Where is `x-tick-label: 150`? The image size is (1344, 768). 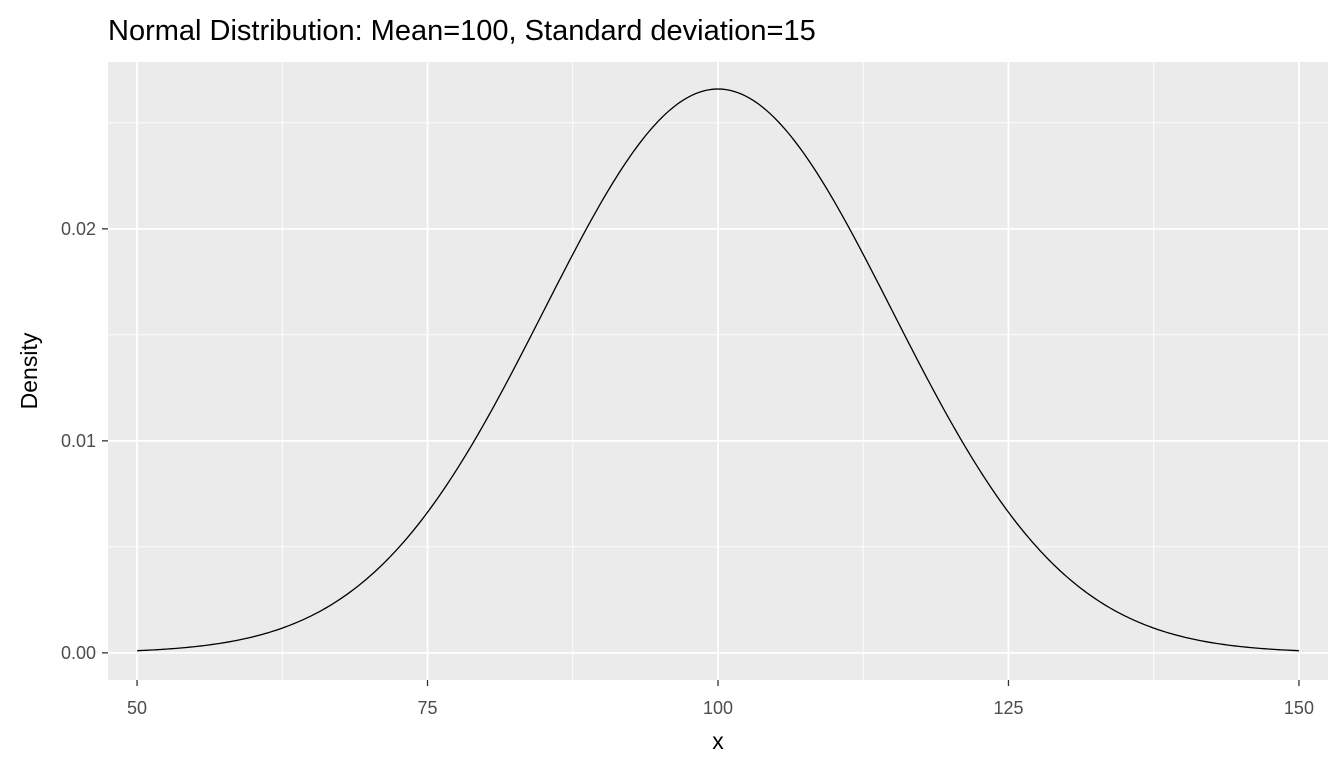 x-tick-label: 150 is located at coordinates (1299, 708).